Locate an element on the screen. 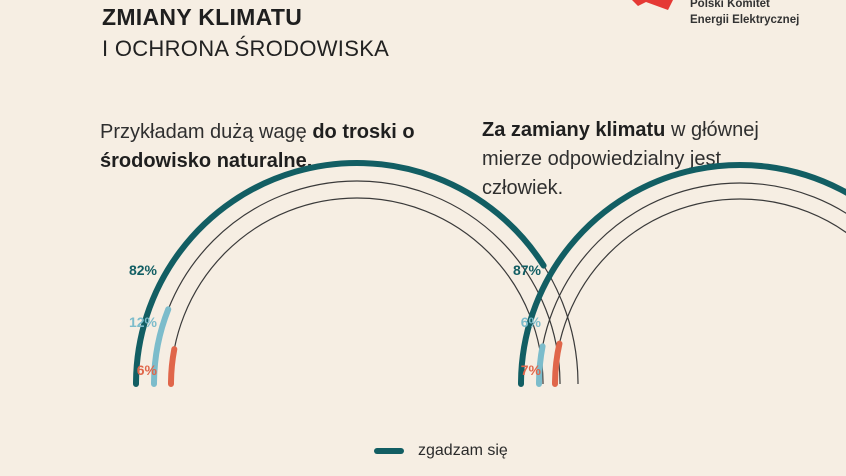 The image size is (846, 476). statement-left-bold: do troski o środowisko naturalne. is located at coordinates (257, 146).